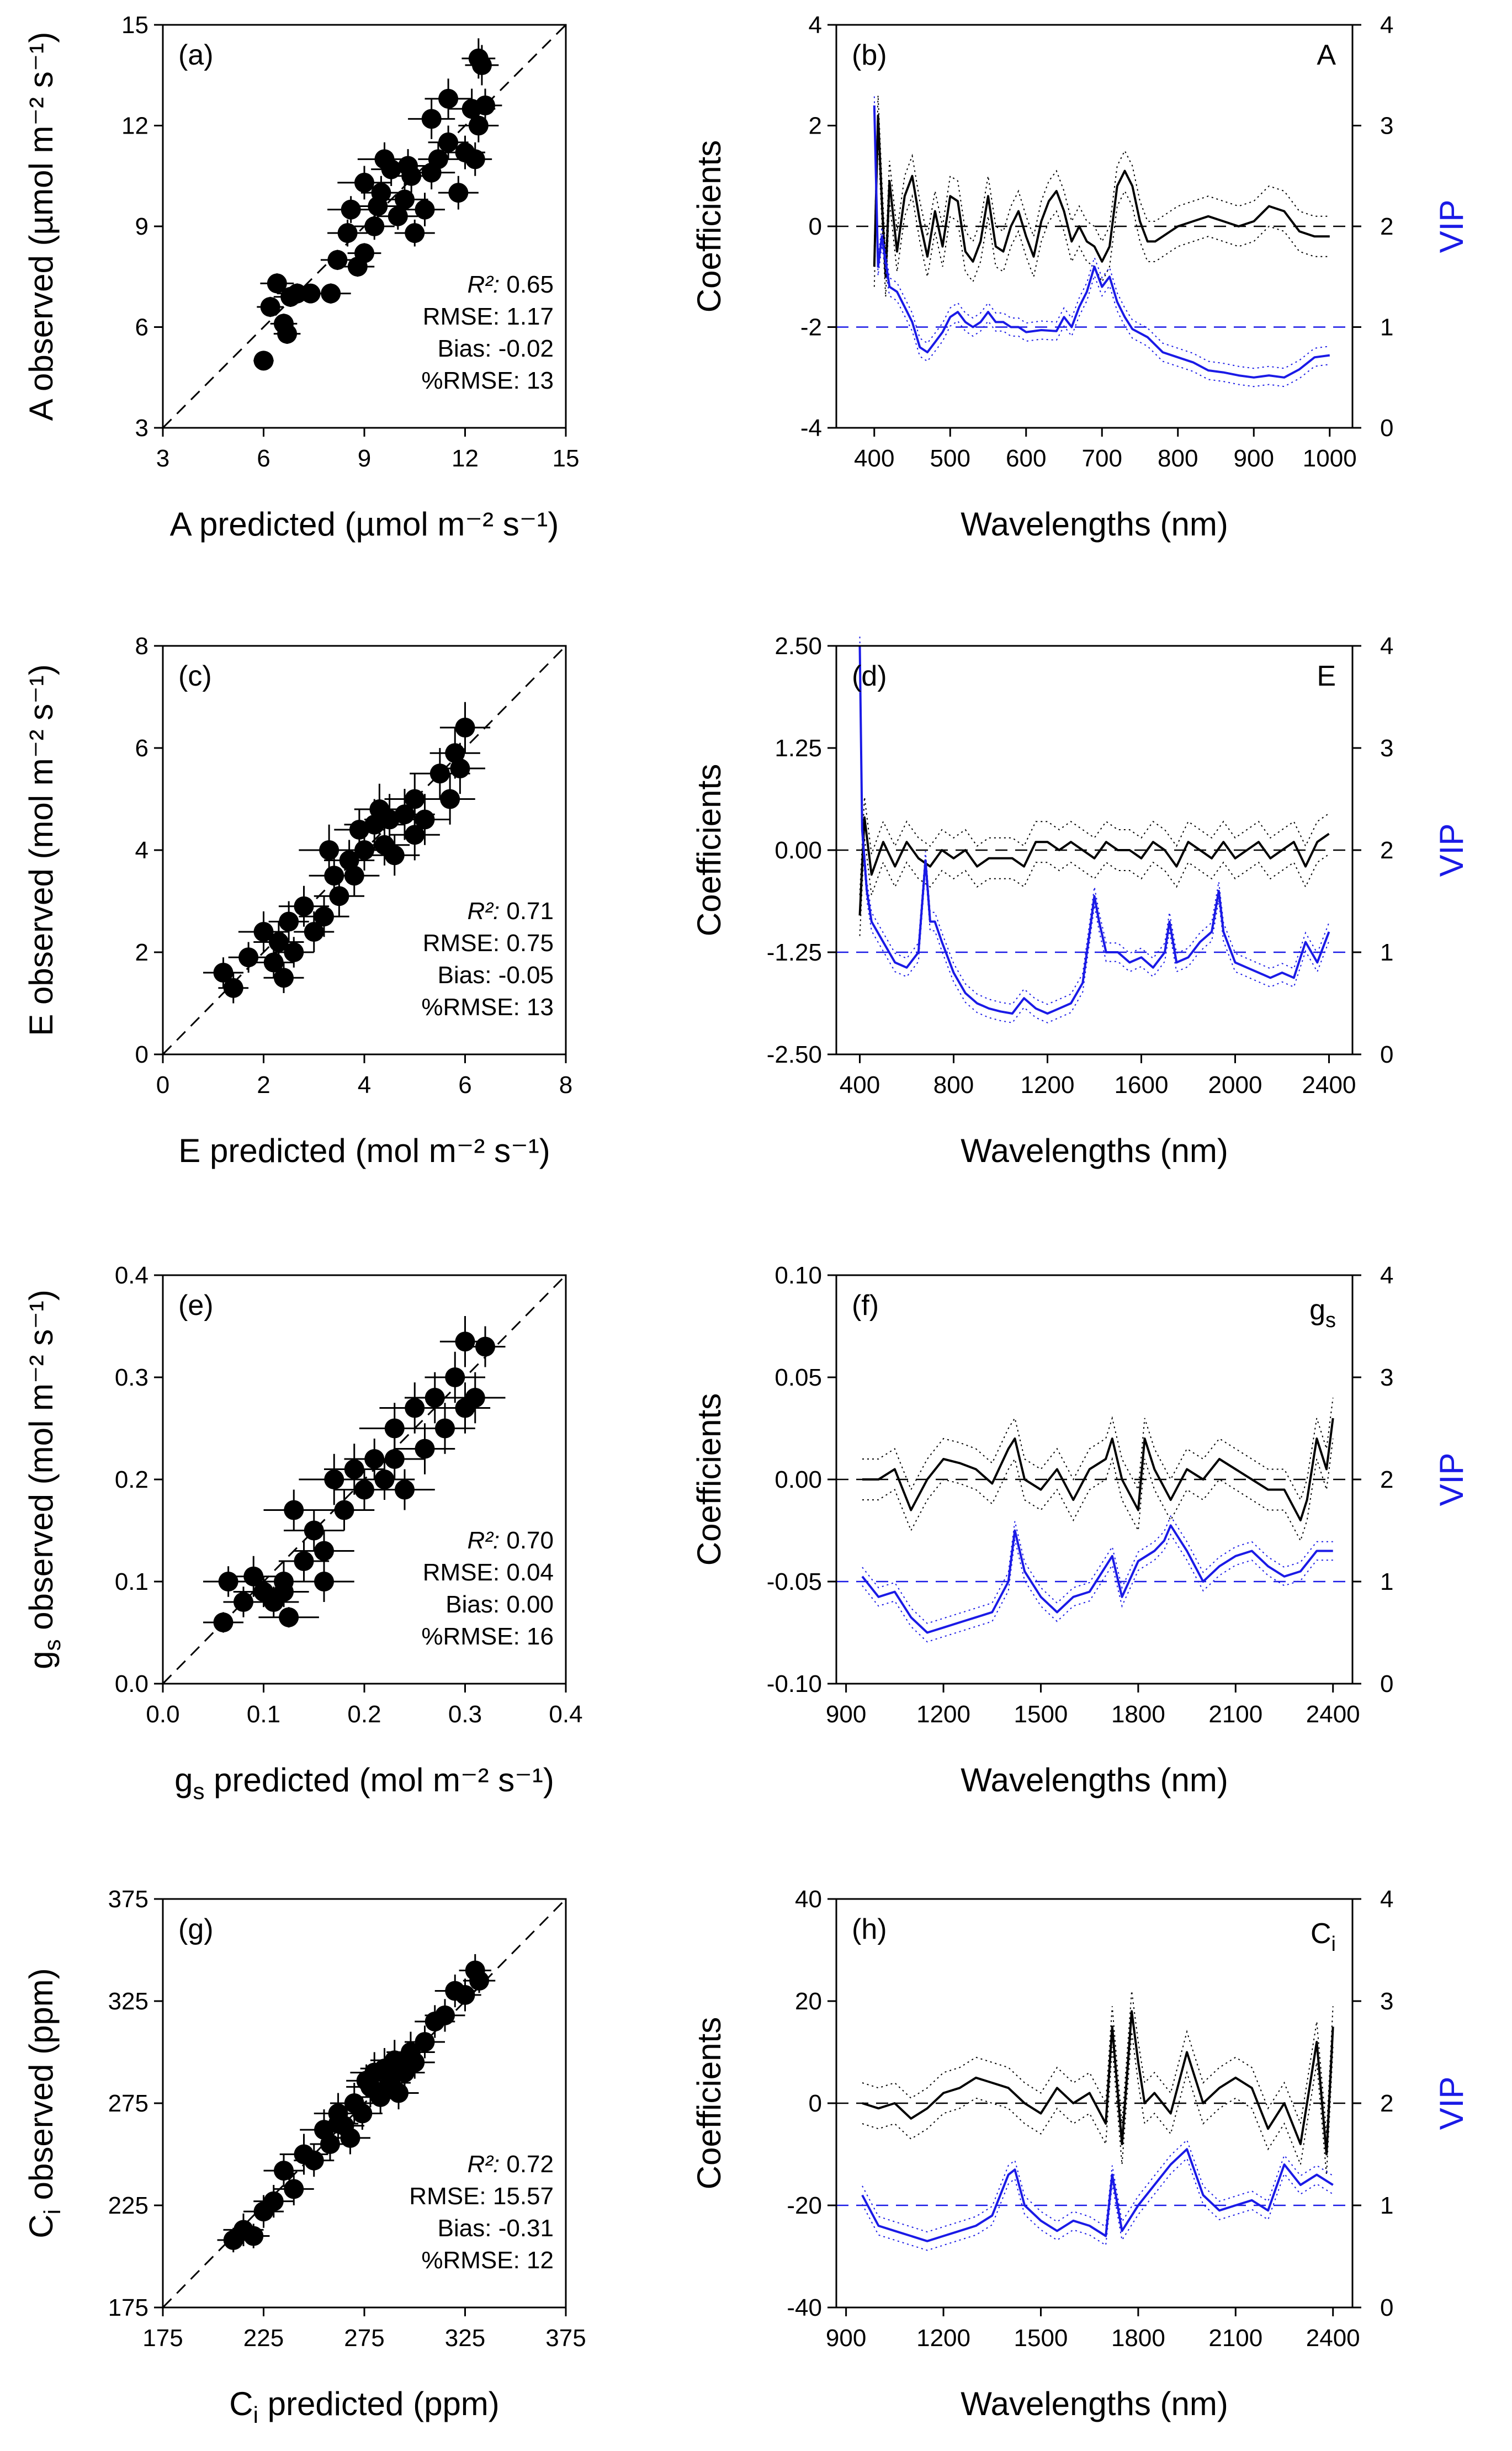  Describe the element at coordinates (537, 1636) in the screenshot. I see `stat-prmse-value: 16` at that location.